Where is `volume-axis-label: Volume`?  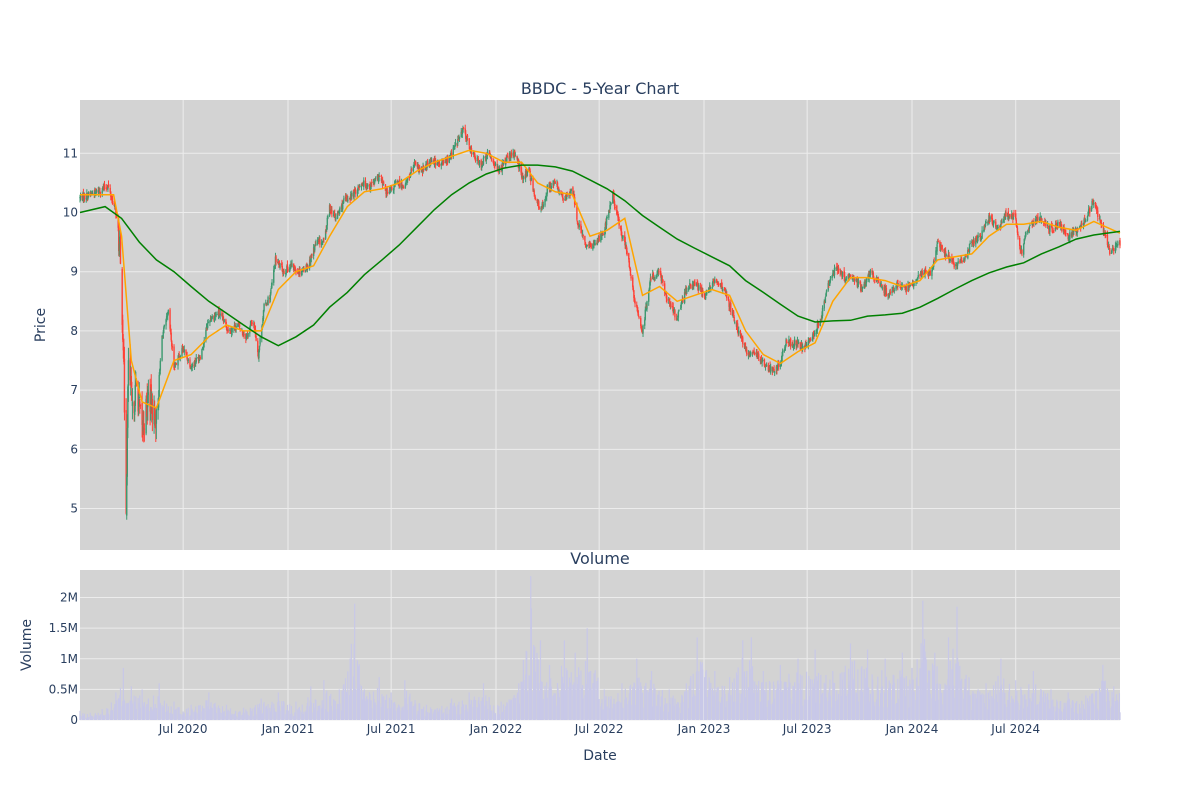
volume-axis-label: Volume is located at coordinates (27, 645).